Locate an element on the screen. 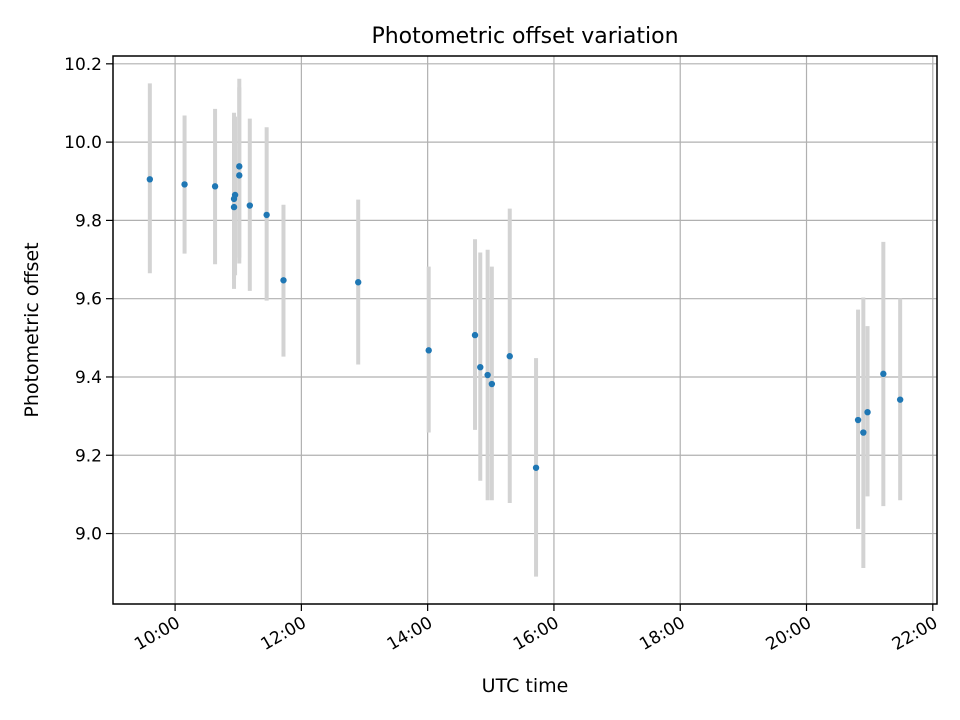 The width and height of the screenshot is (960, 720). y-tick-label: 9.8 is located at coordinates (88, 221).